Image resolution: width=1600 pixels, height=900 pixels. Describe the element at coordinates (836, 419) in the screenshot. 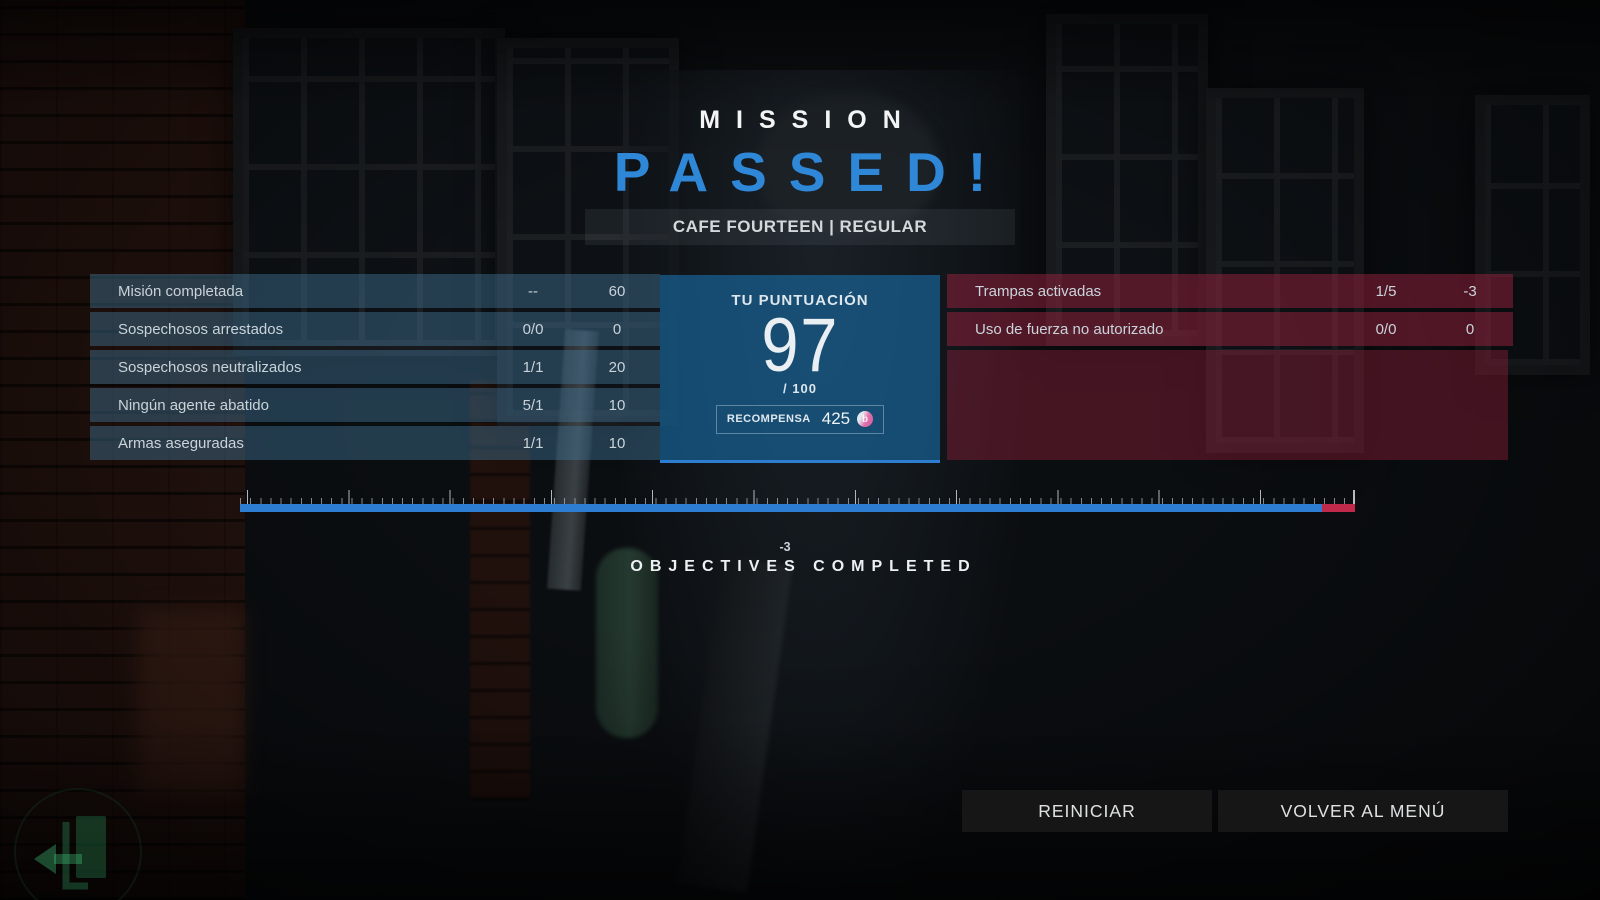

I see `reward-value: 425` at that location.